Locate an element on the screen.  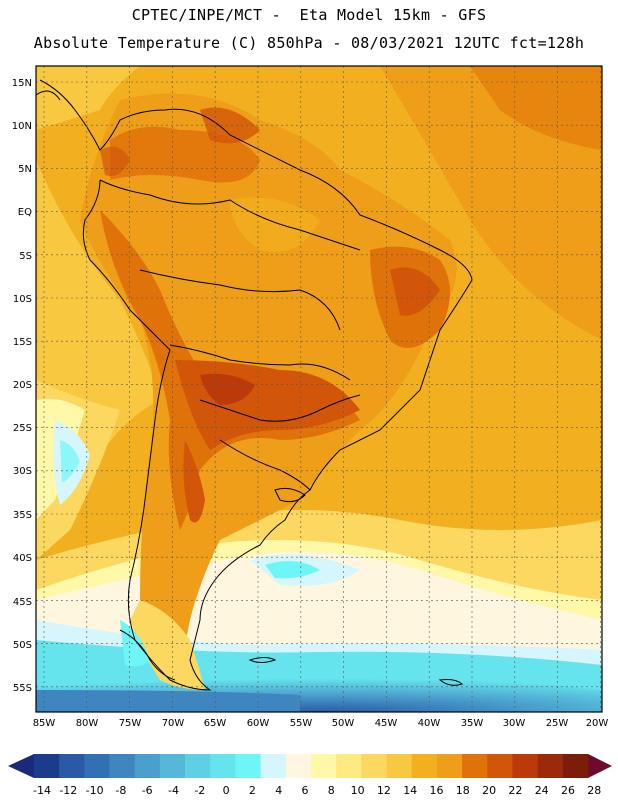
lat-label: 55S is located at coordinates (22, 688).